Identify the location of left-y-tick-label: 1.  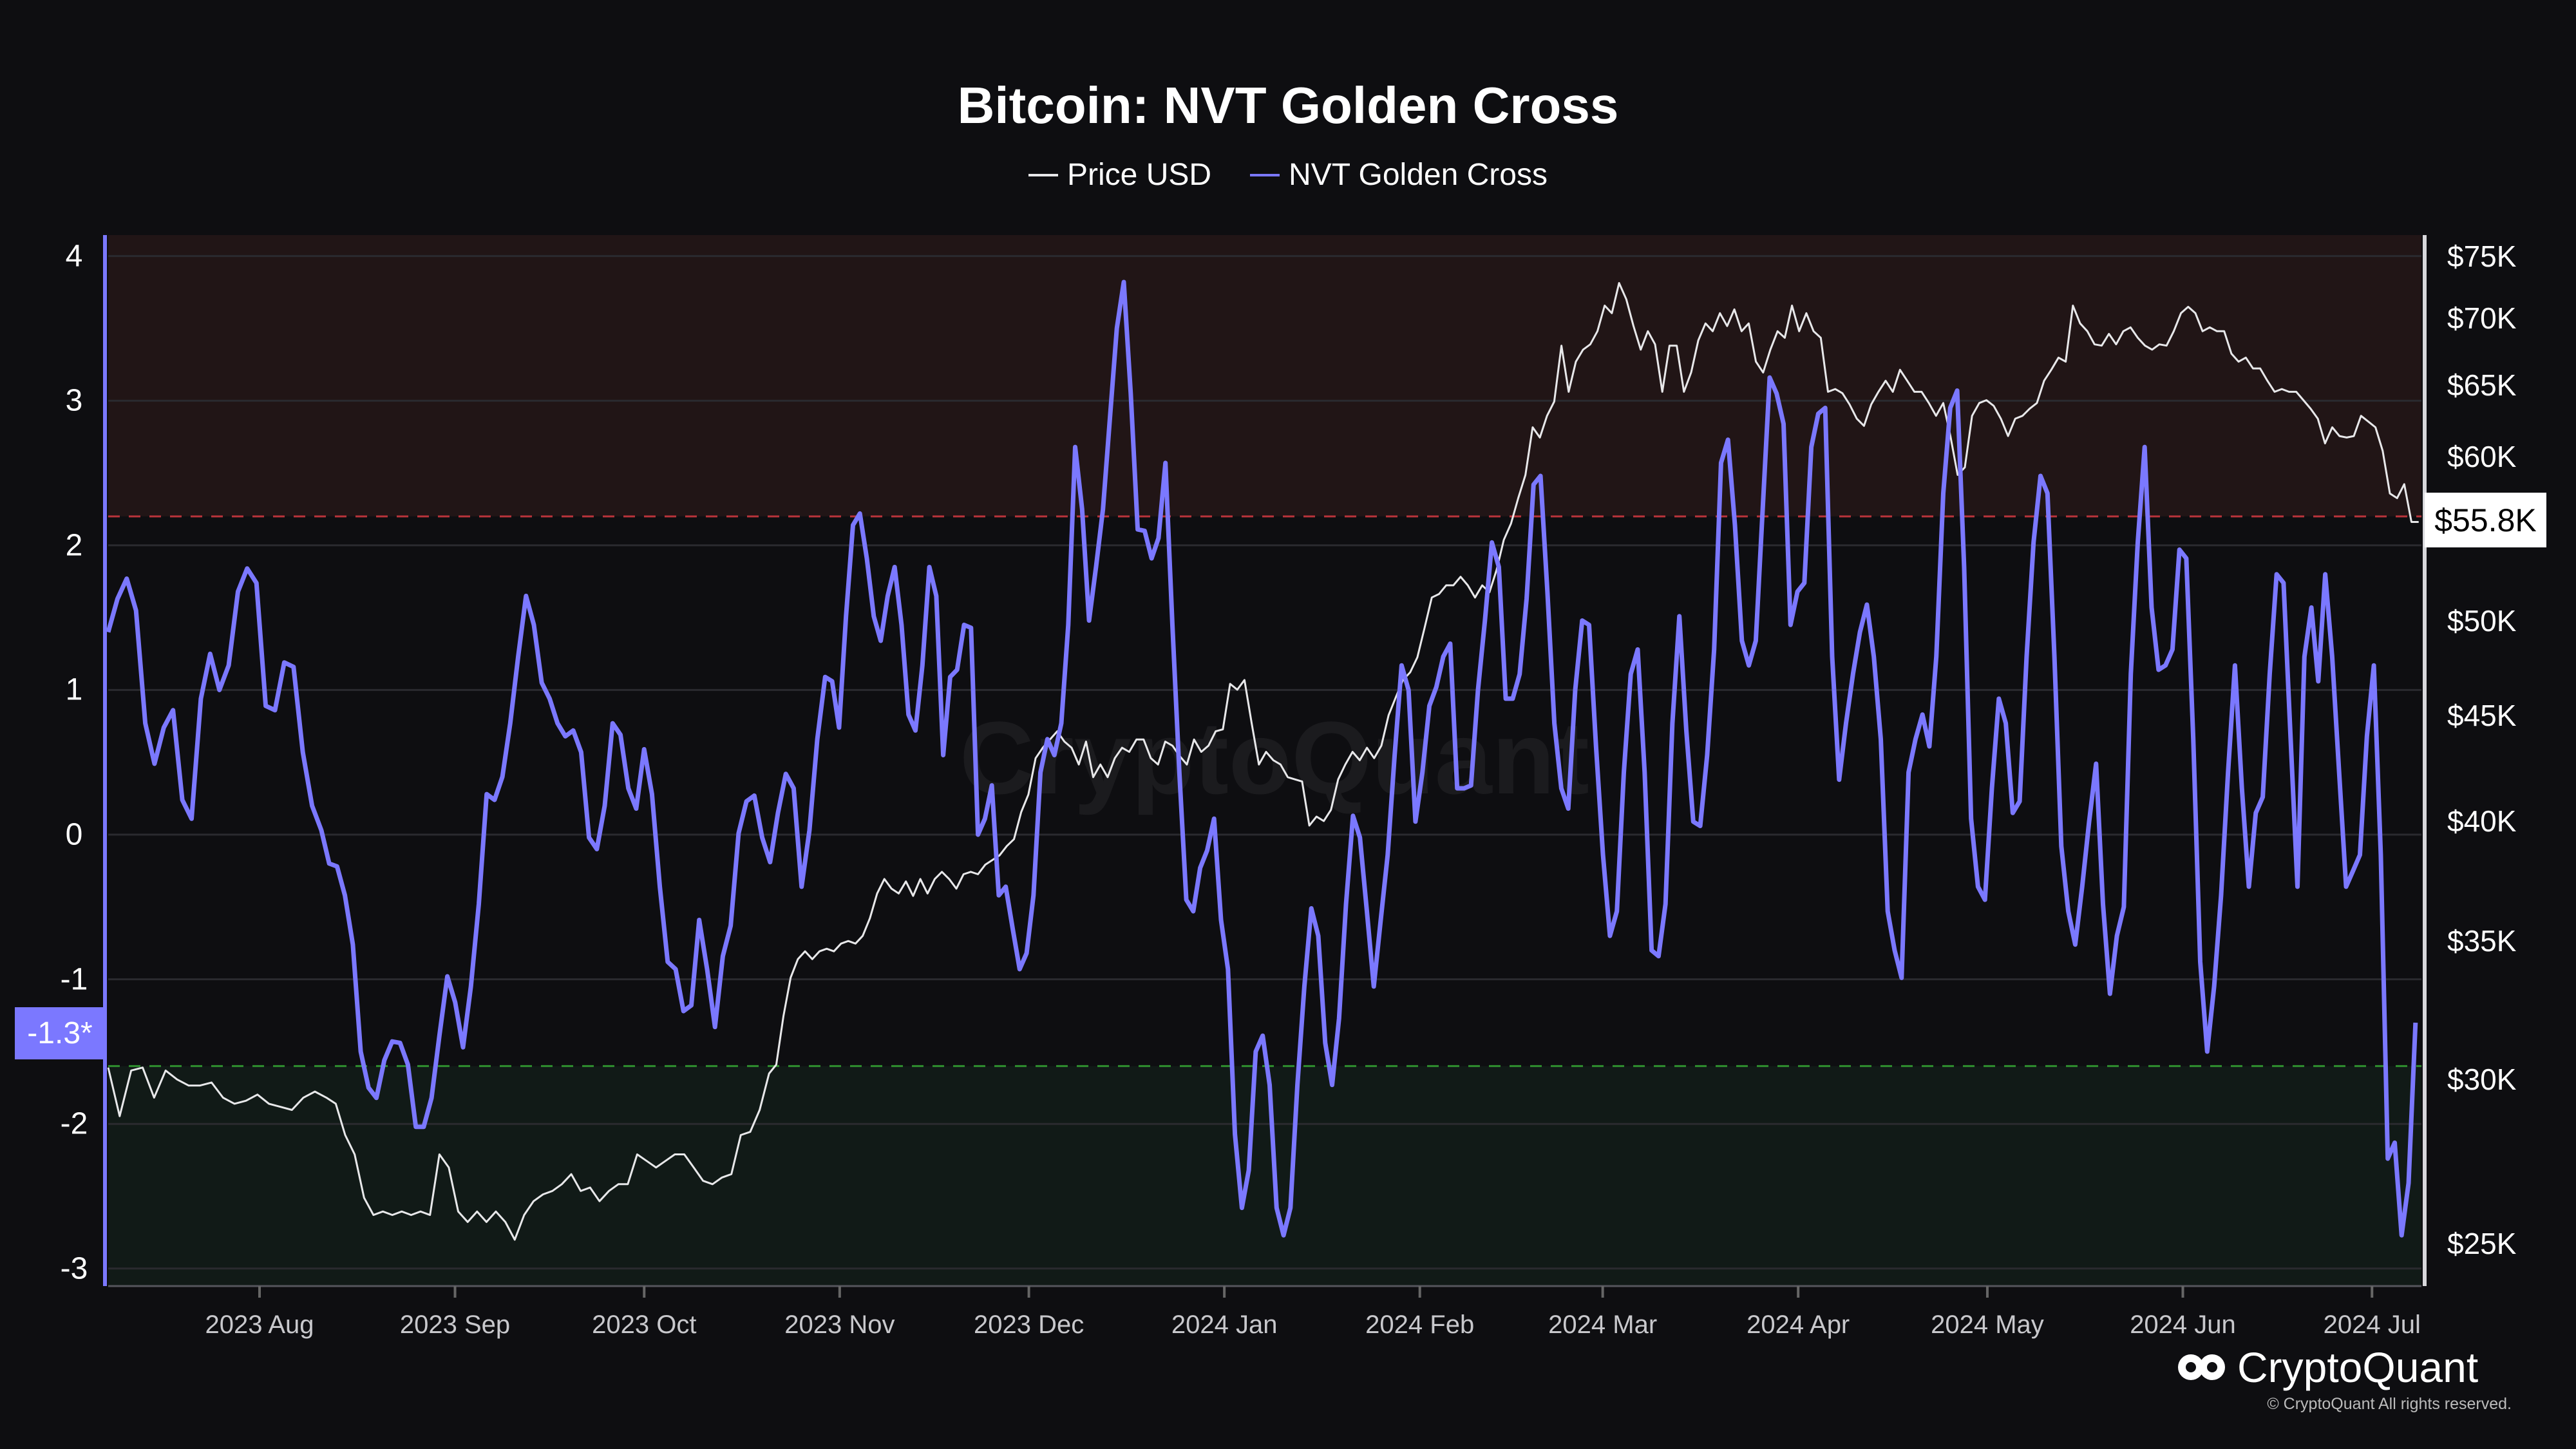
(74, 689).